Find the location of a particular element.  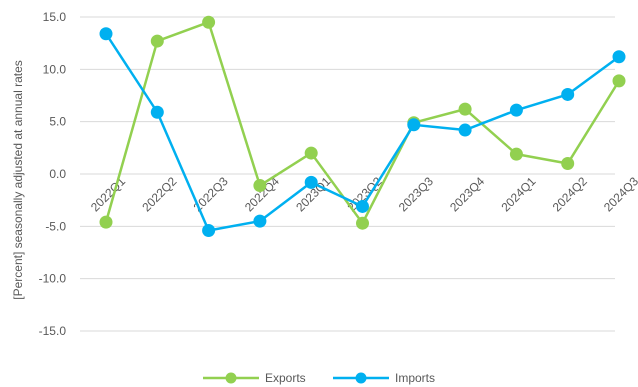

x-tick-label: 2022Q3 is located at coordinates (211, 194).